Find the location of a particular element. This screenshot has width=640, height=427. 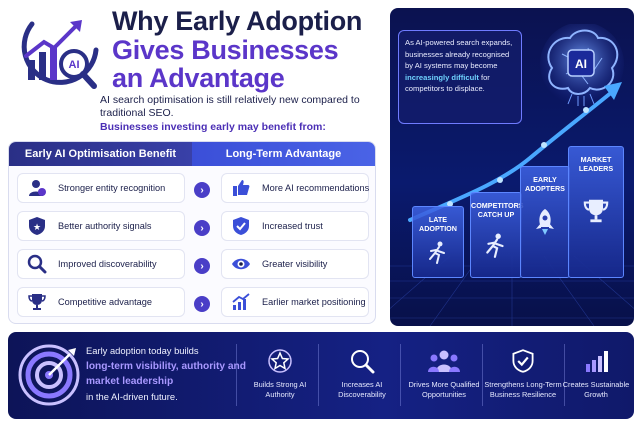

stage-label: LATE ADOPTION is located at coordinates (438, 224).